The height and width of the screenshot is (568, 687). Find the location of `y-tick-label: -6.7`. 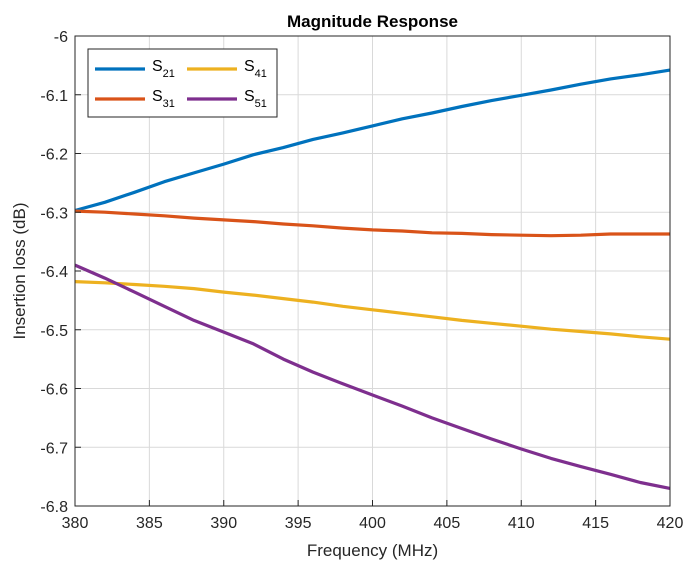

y-tick-label: -6.7 is located at coordinates (54, 448).